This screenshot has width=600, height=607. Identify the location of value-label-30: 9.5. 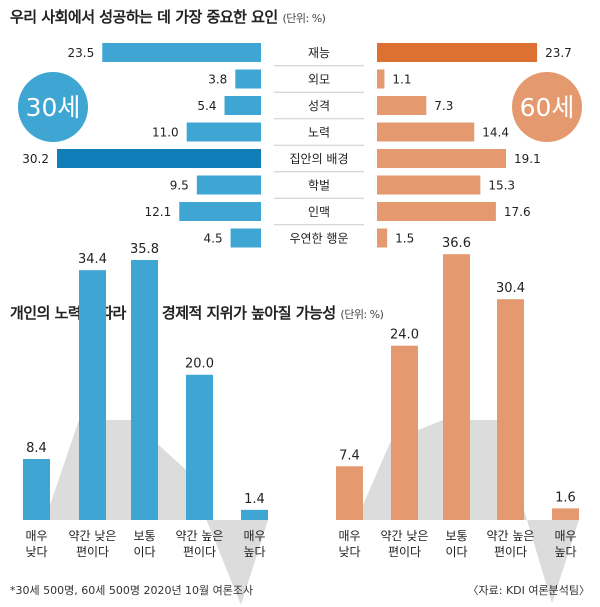
(179, 186).